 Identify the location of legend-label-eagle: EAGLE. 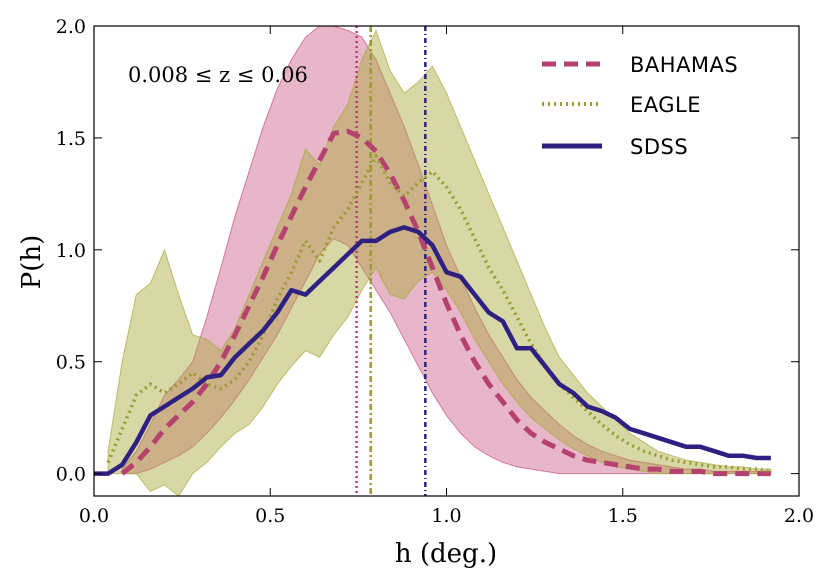
(665, 105).